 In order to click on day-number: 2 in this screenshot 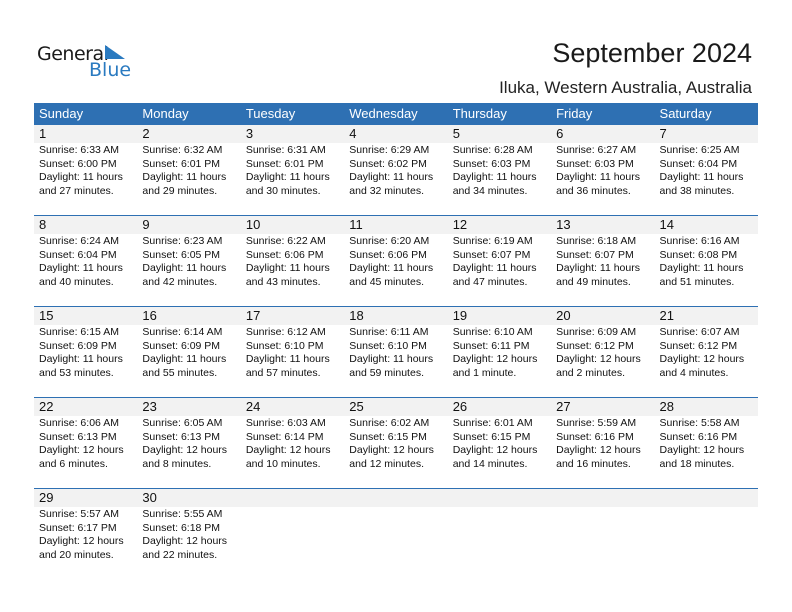, I will do `click(189, 134)`.